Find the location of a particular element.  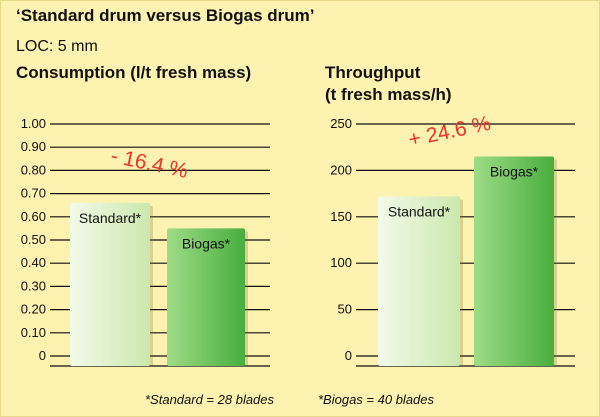

throughput-ytick-label: 50 is located at coordinates (345, 309).